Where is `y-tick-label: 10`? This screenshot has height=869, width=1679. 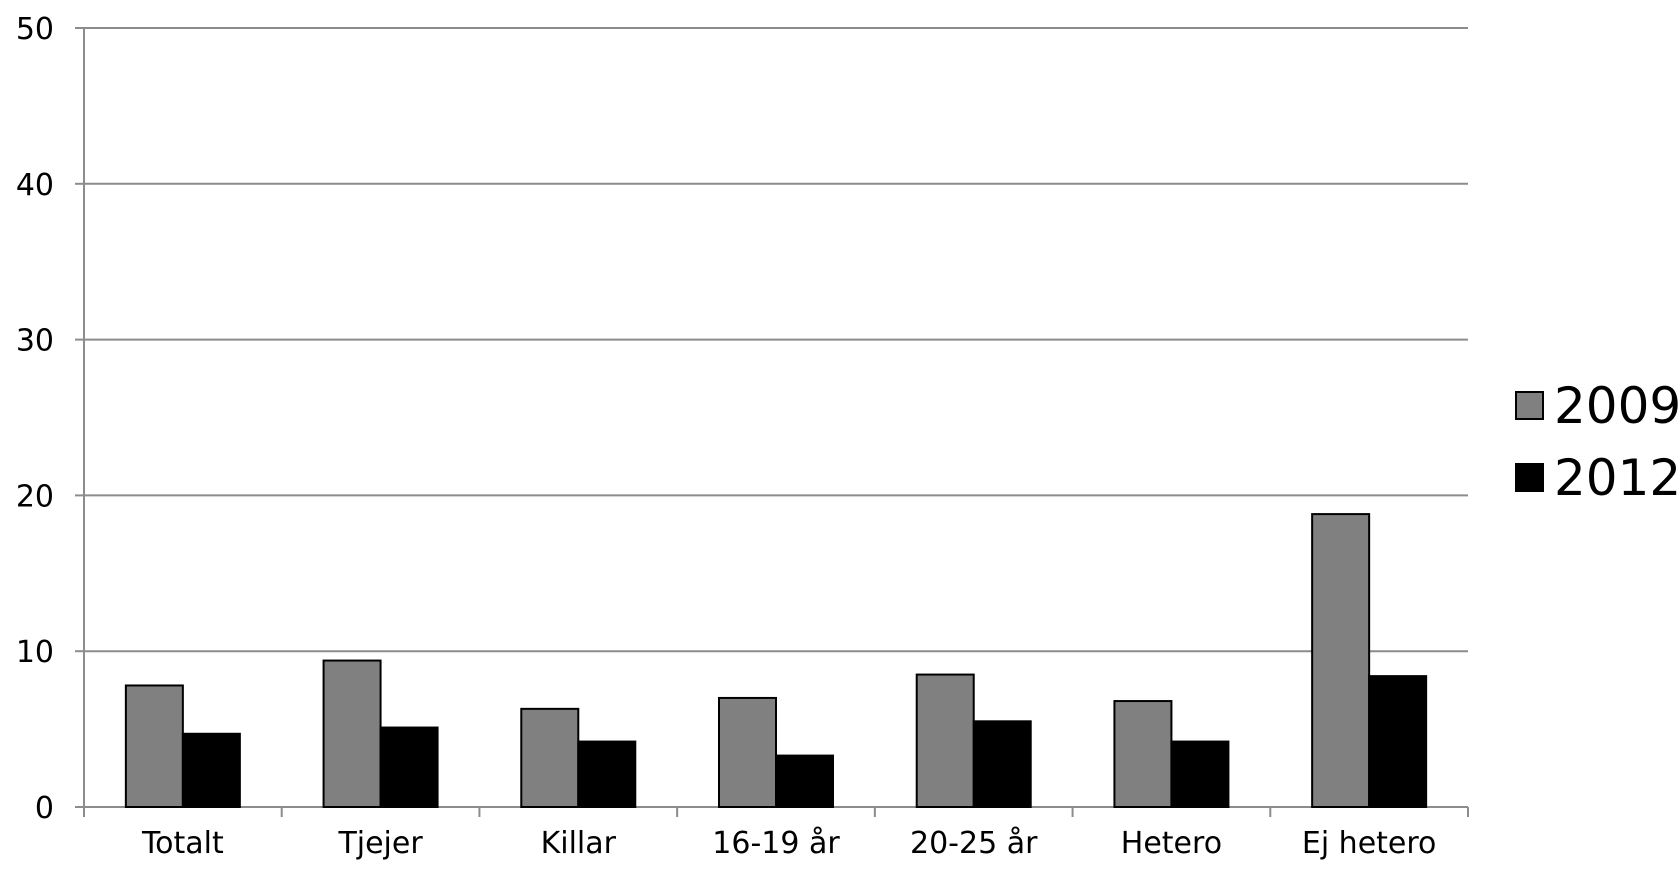
y-tick-label: 10 is located at coordinates (35, 652).